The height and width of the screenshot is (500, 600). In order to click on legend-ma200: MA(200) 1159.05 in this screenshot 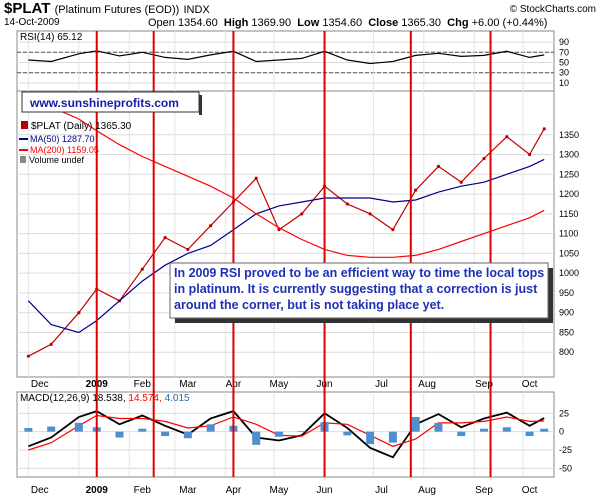, I will do `click(64, 150)`.